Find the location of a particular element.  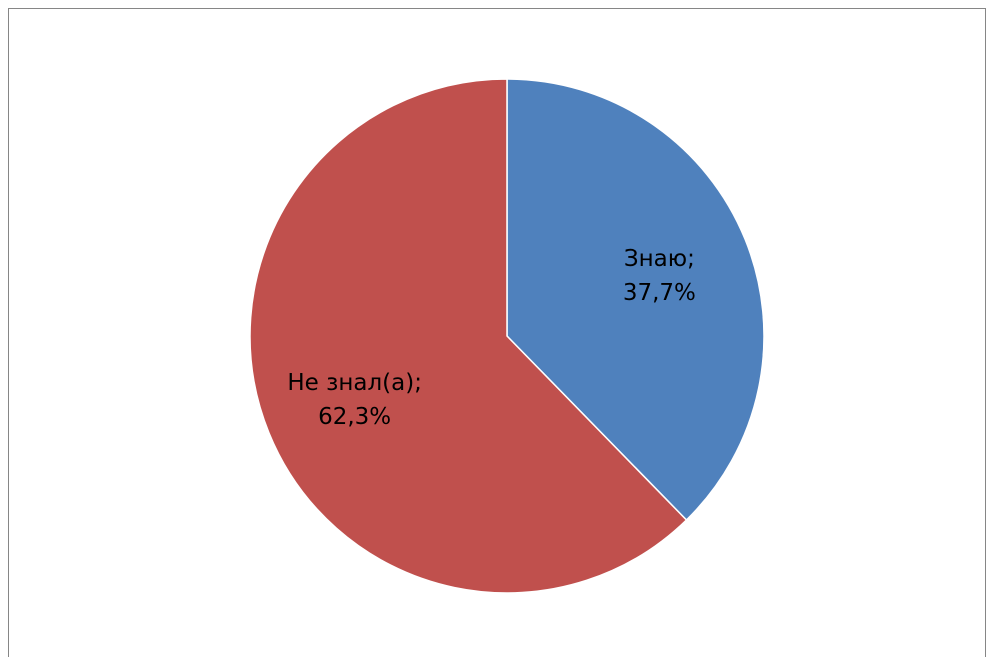

data-label-value: 37,7% is located at coordinates (659, 293).